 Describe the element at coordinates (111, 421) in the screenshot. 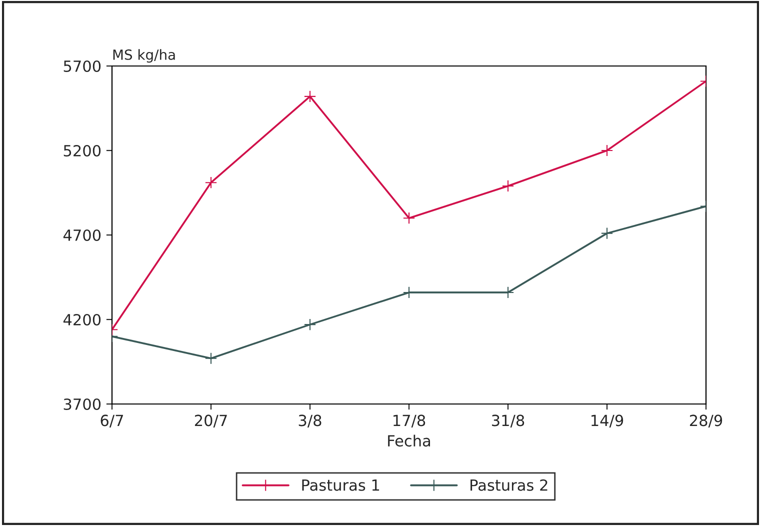

I see `x-tick-label: 6/7` at that location.